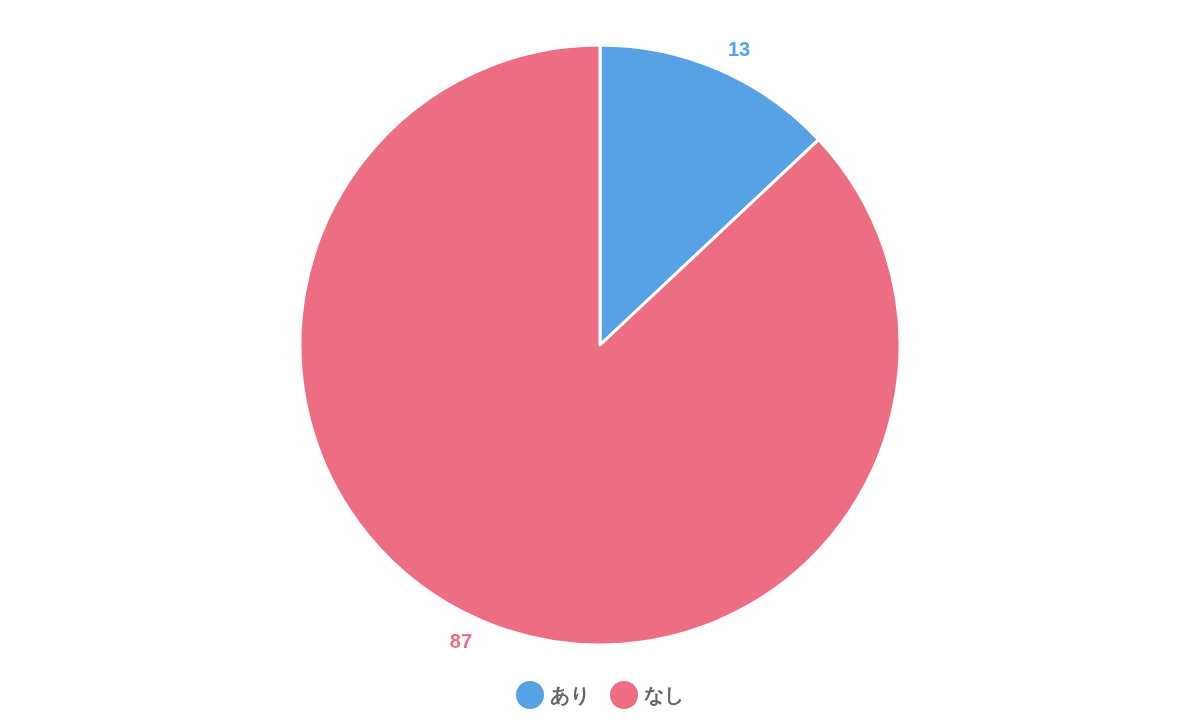  Describe the element at coordinates (461, 640) in the screenshot. I see `data-label: 87` at that location.